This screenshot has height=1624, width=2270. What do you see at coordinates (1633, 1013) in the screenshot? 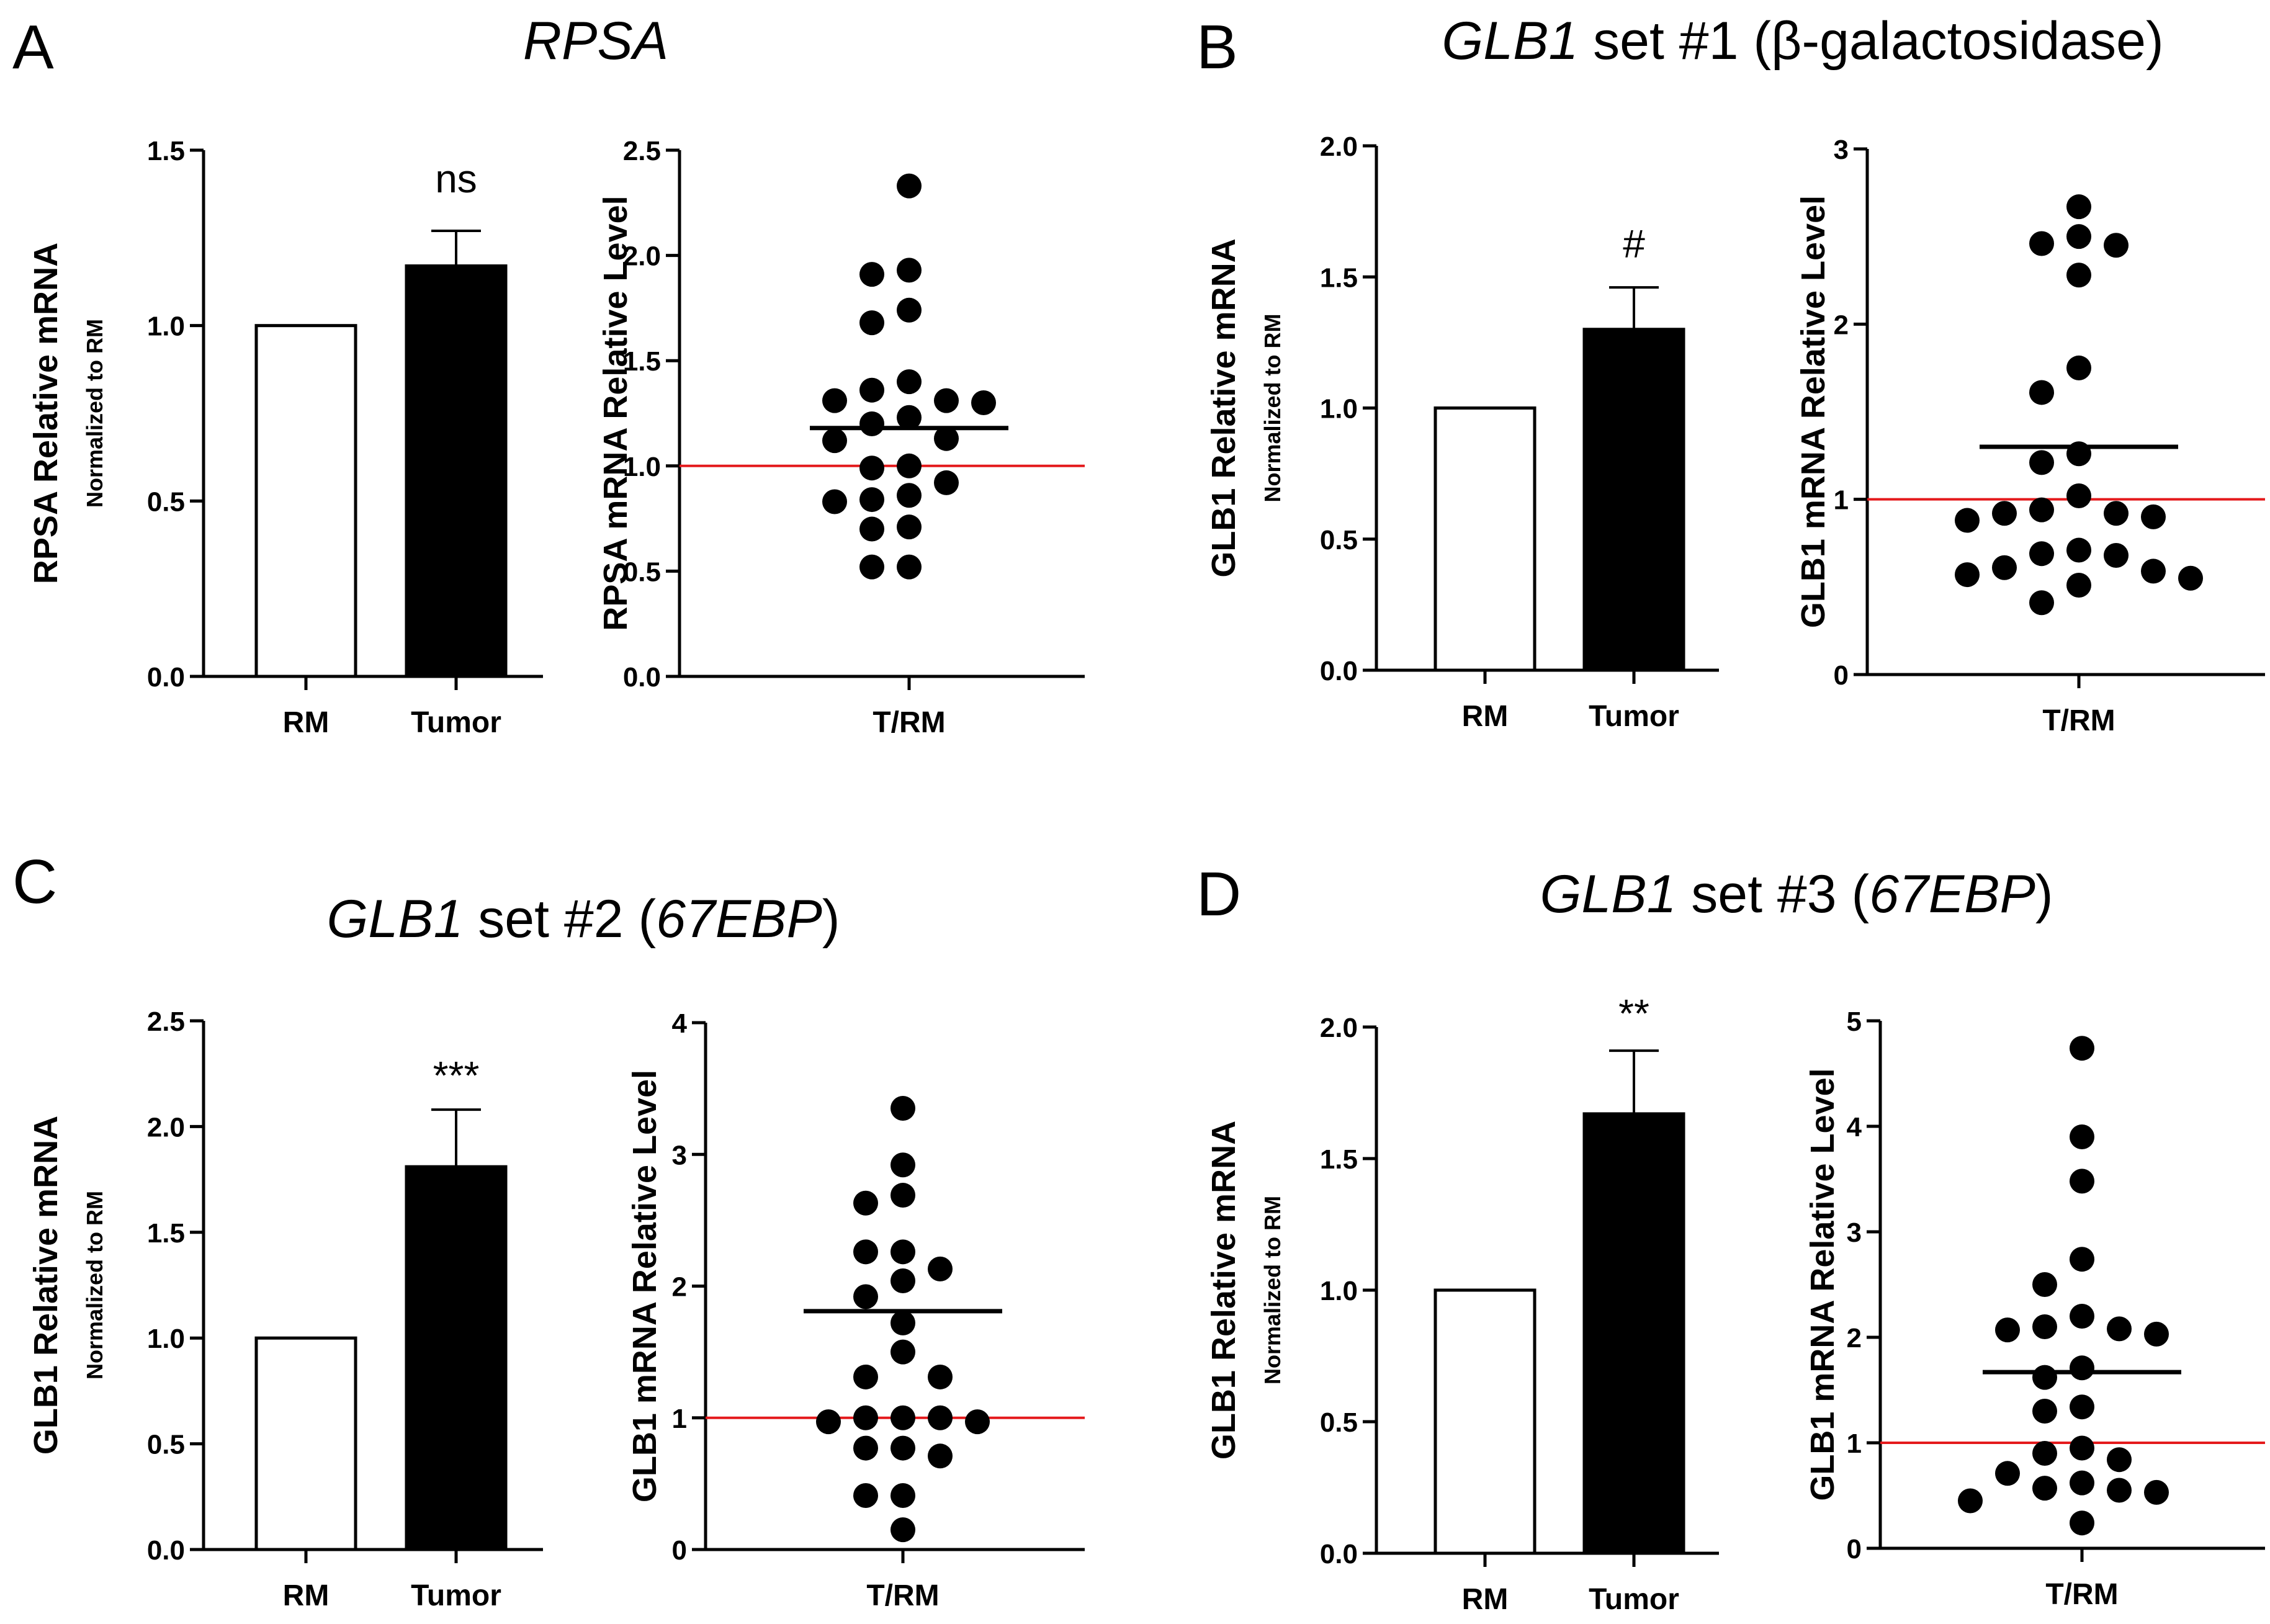
I see `significance-label: **` at bounding box center [1633, 1013].